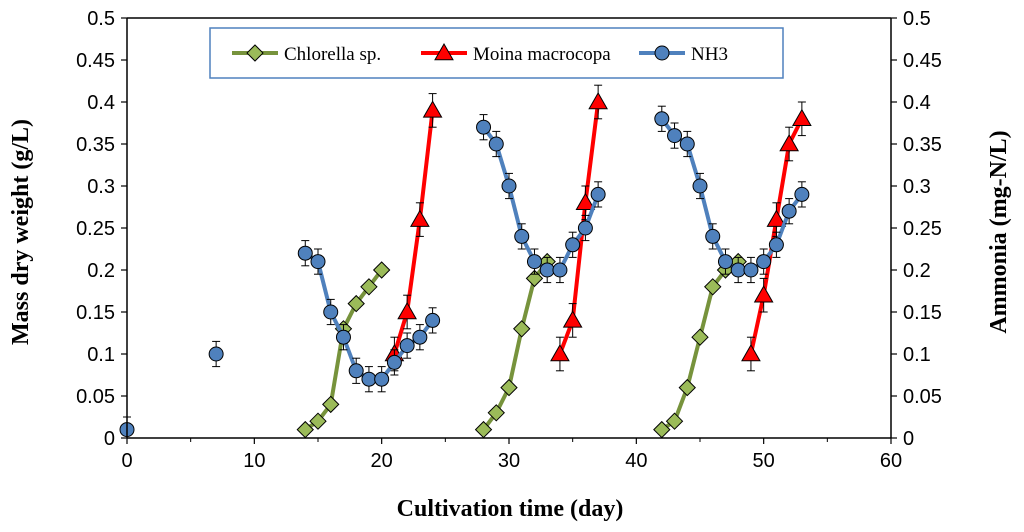  Describe the element at coordinates (21, 232) in the screenshot. I see `y-axis-title: Mass dry weight (g/L)` at that location.